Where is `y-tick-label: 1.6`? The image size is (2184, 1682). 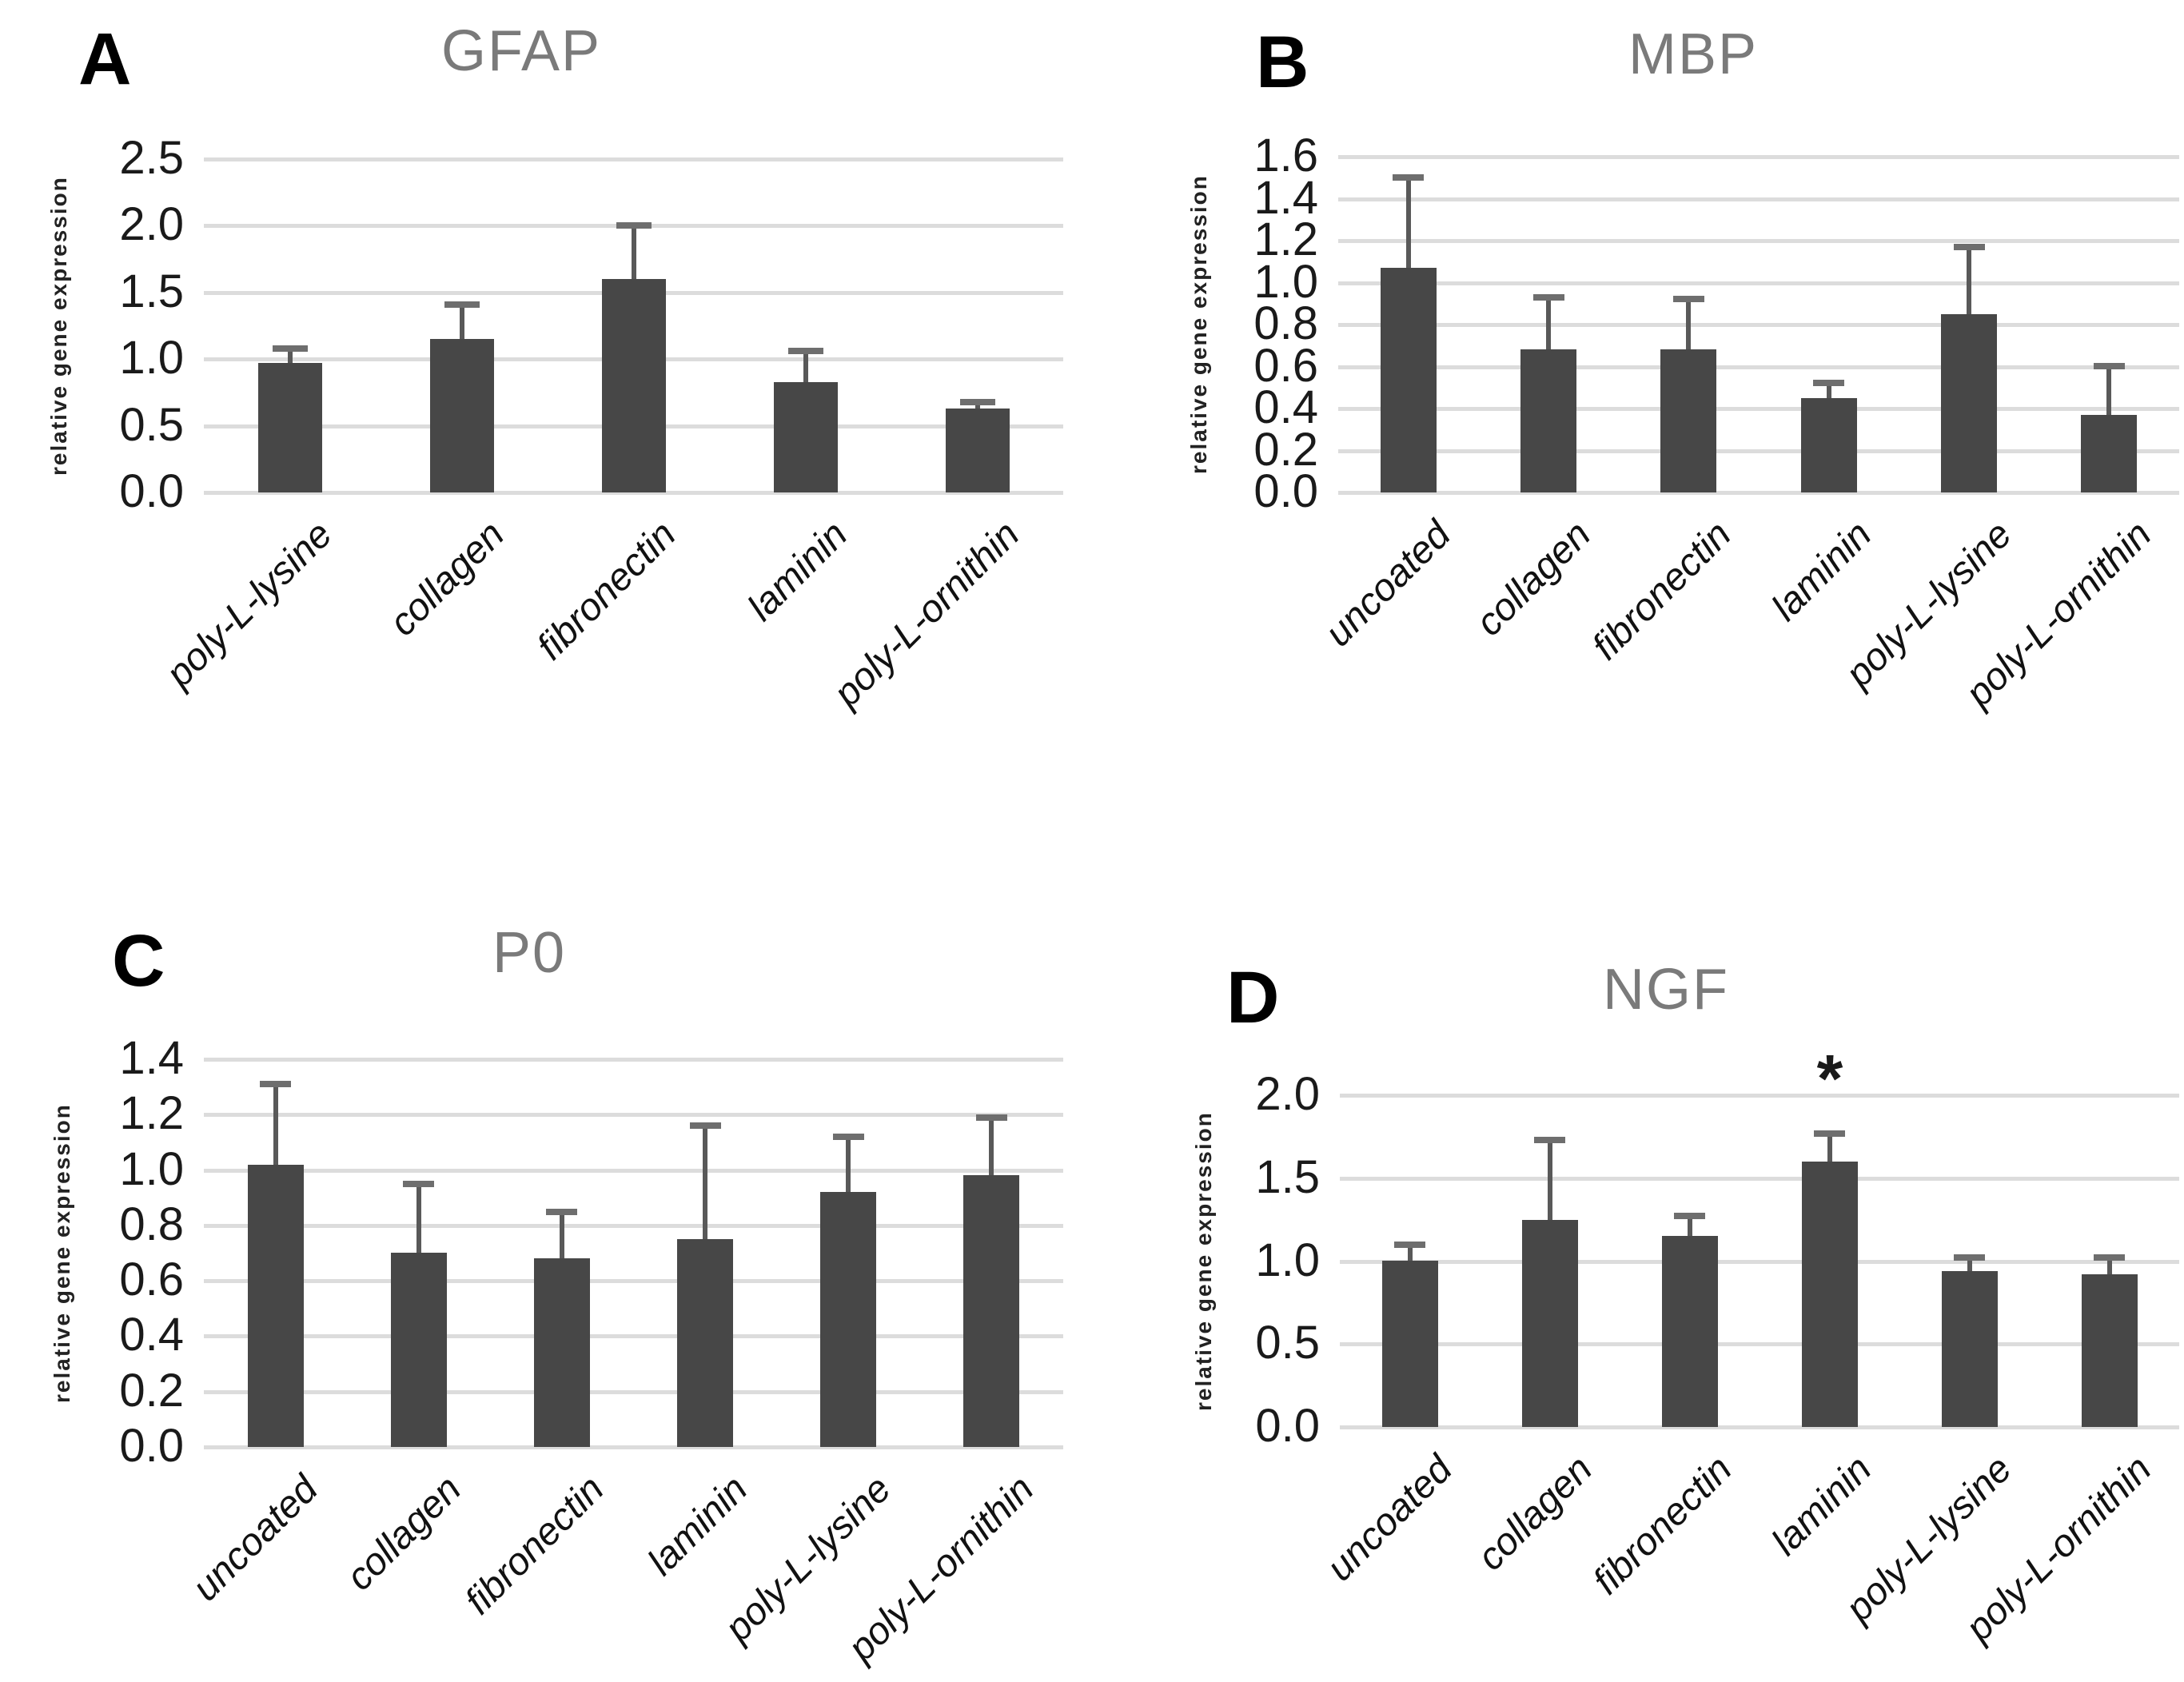
y-tick-label: 1.6 is located at coordinates (1285, 155).